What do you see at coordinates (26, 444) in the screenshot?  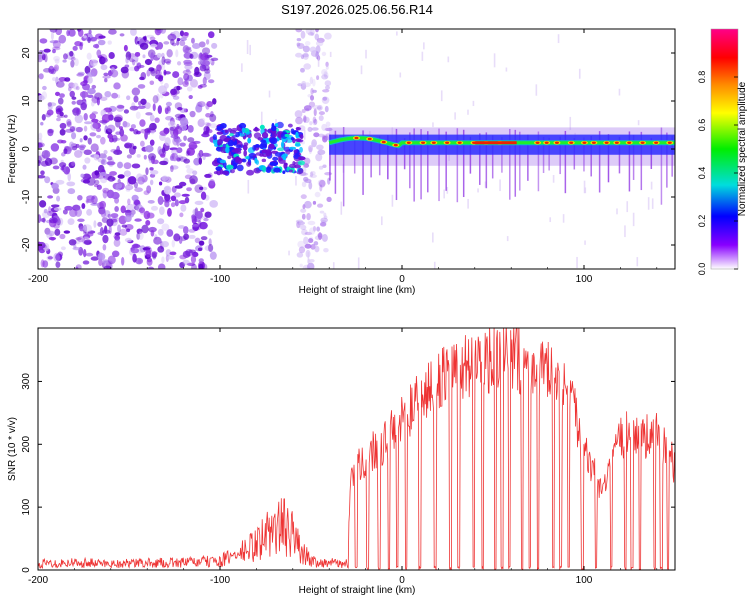 I see `snr-ytick-label: 200` at bounding box center [26, 444].